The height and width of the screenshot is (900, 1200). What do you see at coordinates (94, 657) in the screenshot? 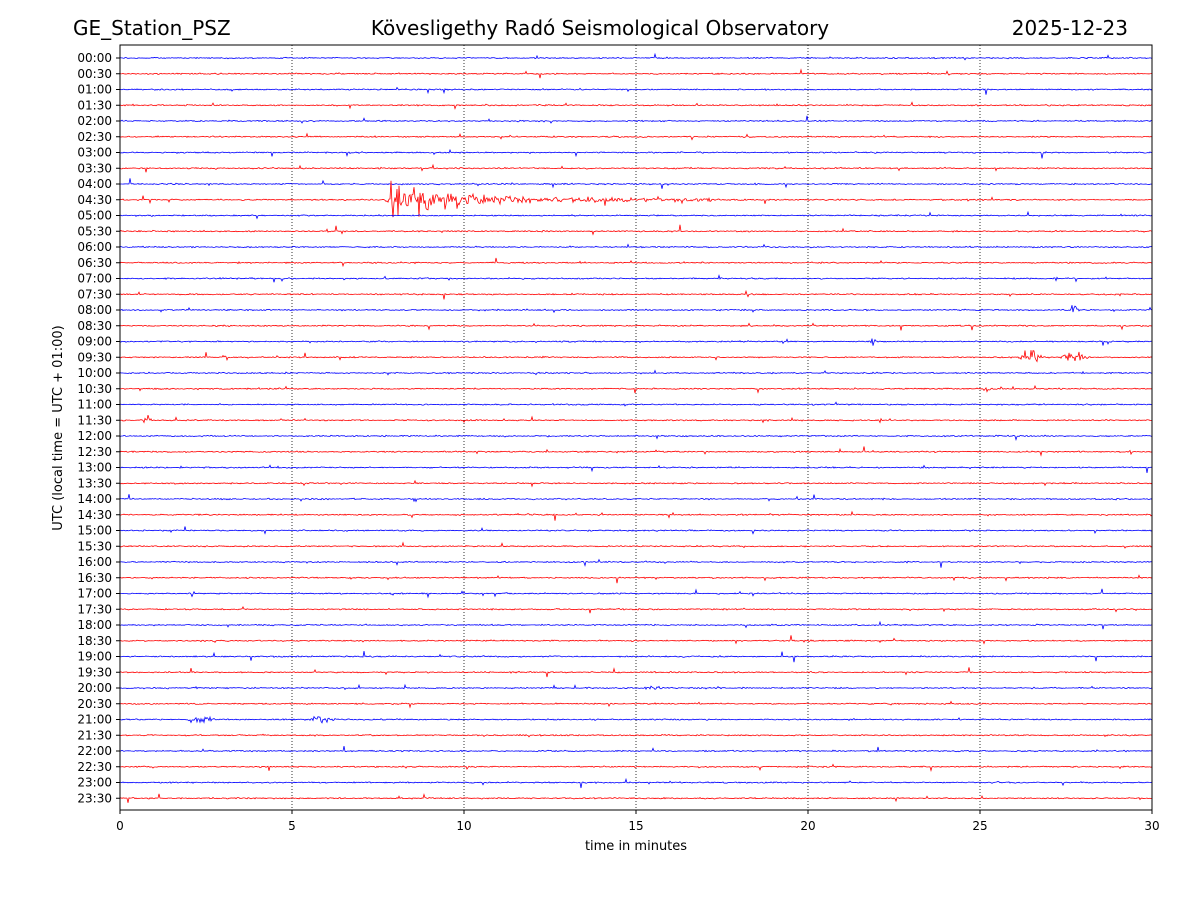
I see `y-tick-label: 19:00` at bounding box center [94, 657].